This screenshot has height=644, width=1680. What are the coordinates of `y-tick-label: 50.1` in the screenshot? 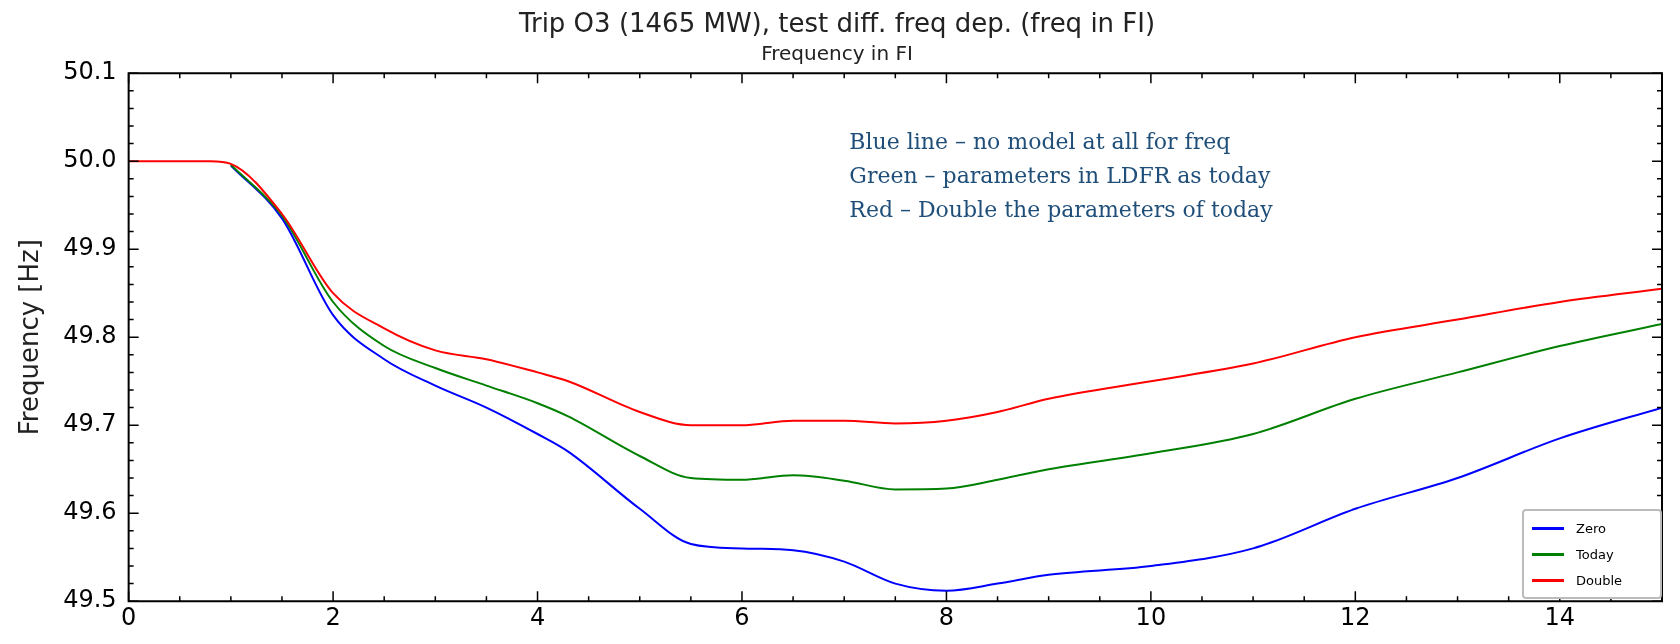 It's located at (90, 71).